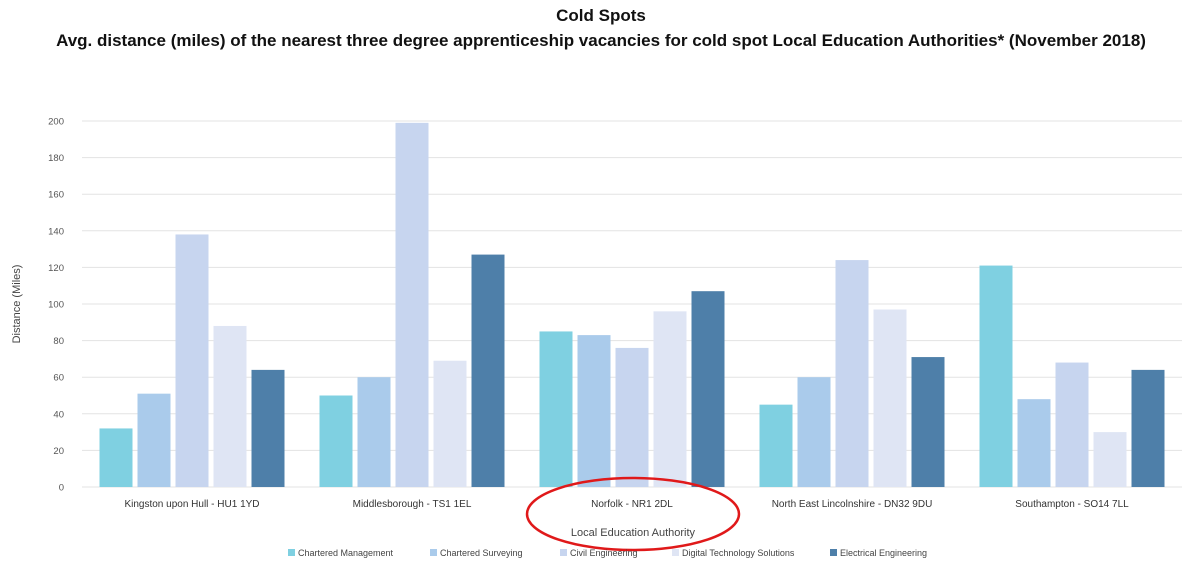 The height and width of the screenshot is (562, 1202). Describe the element at coordinates (1072, 504) in the screenshot. I see `x-tick-label: Southampton - SO14 7LL` at that location.